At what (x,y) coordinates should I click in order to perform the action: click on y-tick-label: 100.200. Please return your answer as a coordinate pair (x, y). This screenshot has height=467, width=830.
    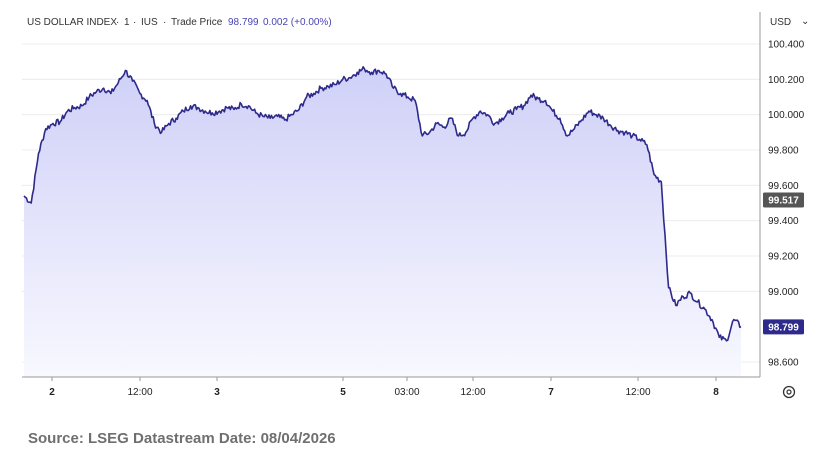
    Looking at the image, I should click on (786, 80).